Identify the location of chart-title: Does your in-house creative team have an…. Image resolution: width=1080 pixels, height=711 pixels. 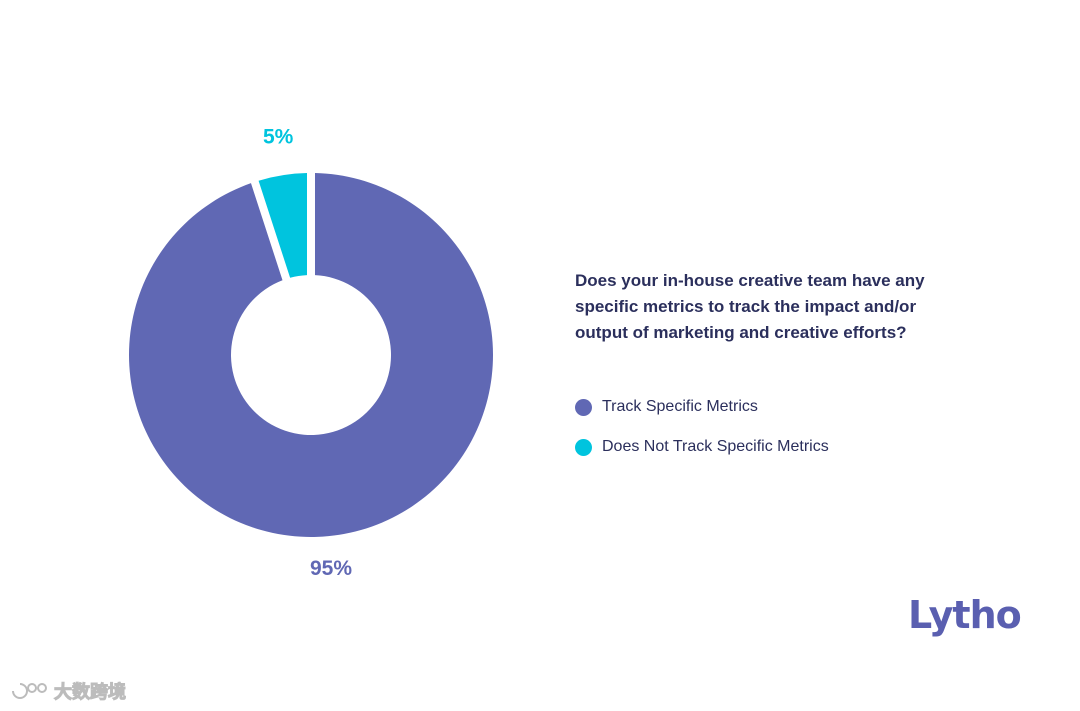
(750, 306).